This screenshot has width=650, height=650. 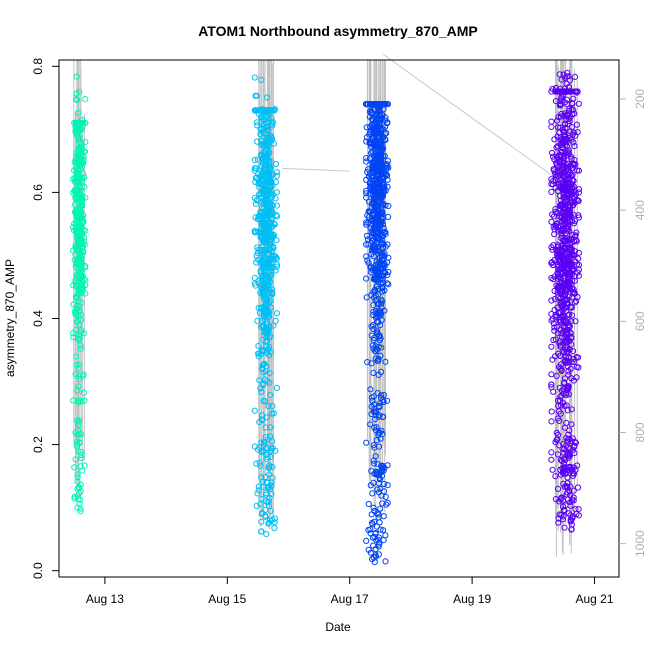 What do you see at coordinates (105, 599) in the screenshot?
I see `x-tick-label: Aug 13` at bounding box center [105, 599].